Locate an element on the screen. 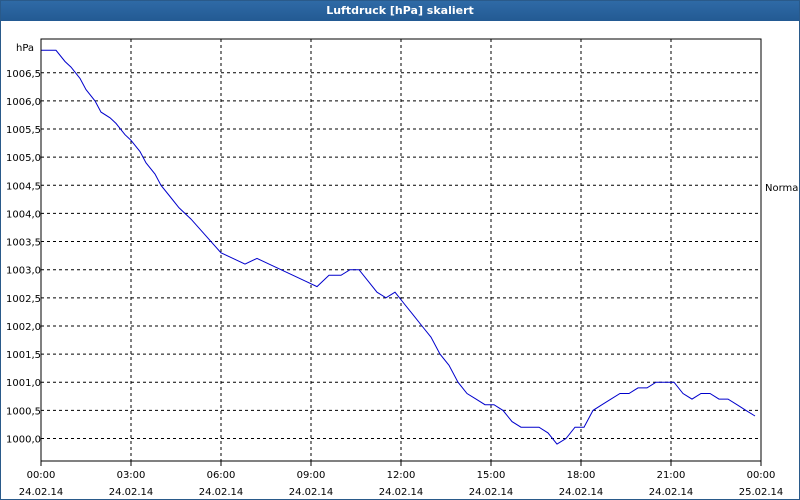 The image size is (800, 500). y-tick-label: 1005,0 is located at coordinates (23, 158).